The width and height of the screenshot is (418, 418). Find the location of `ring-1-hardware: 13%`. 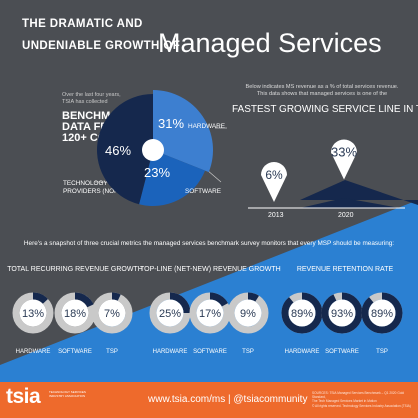

ring-1-hardware: 13% is located at coordinates (33, 313).